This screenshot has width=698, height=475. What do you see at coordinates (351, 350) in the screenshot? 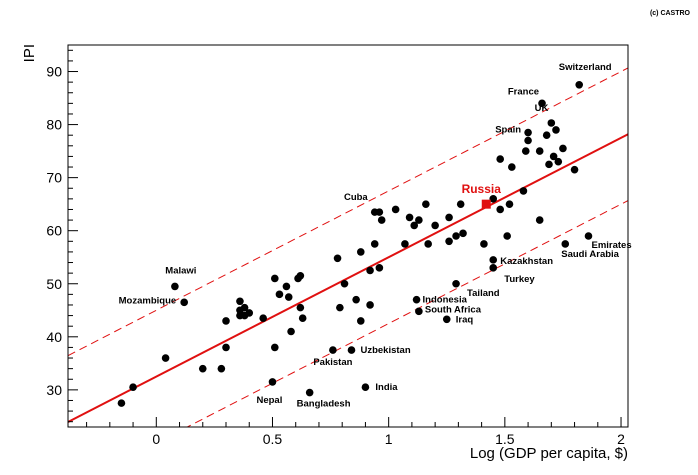
I see `data-point-uzbekistan` at bounding box center [351, 350].